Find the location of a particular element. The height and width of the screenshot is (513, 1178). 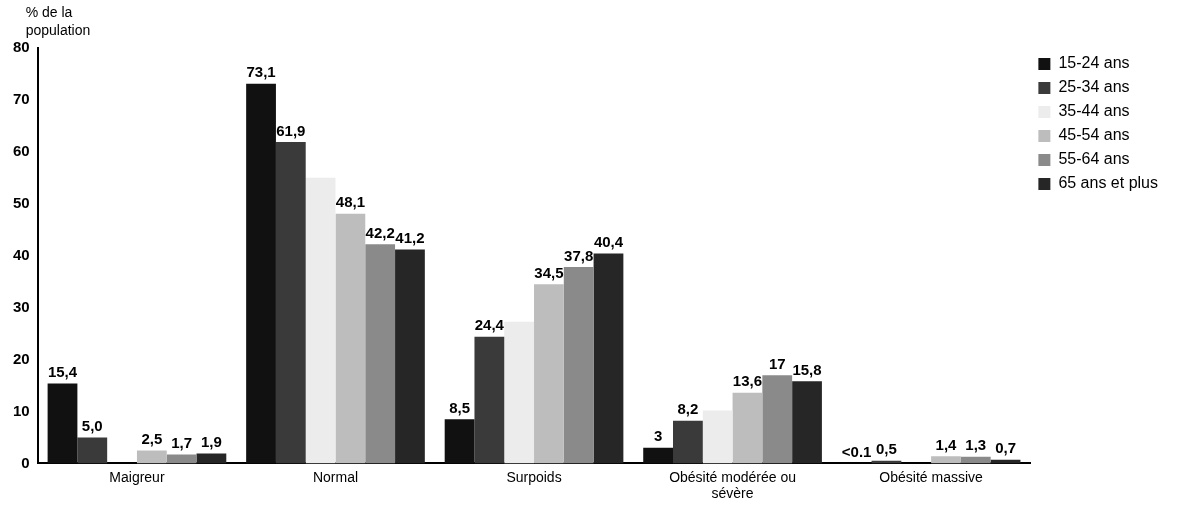

y-tick-label: 60 is located at coordinates (21, 150).